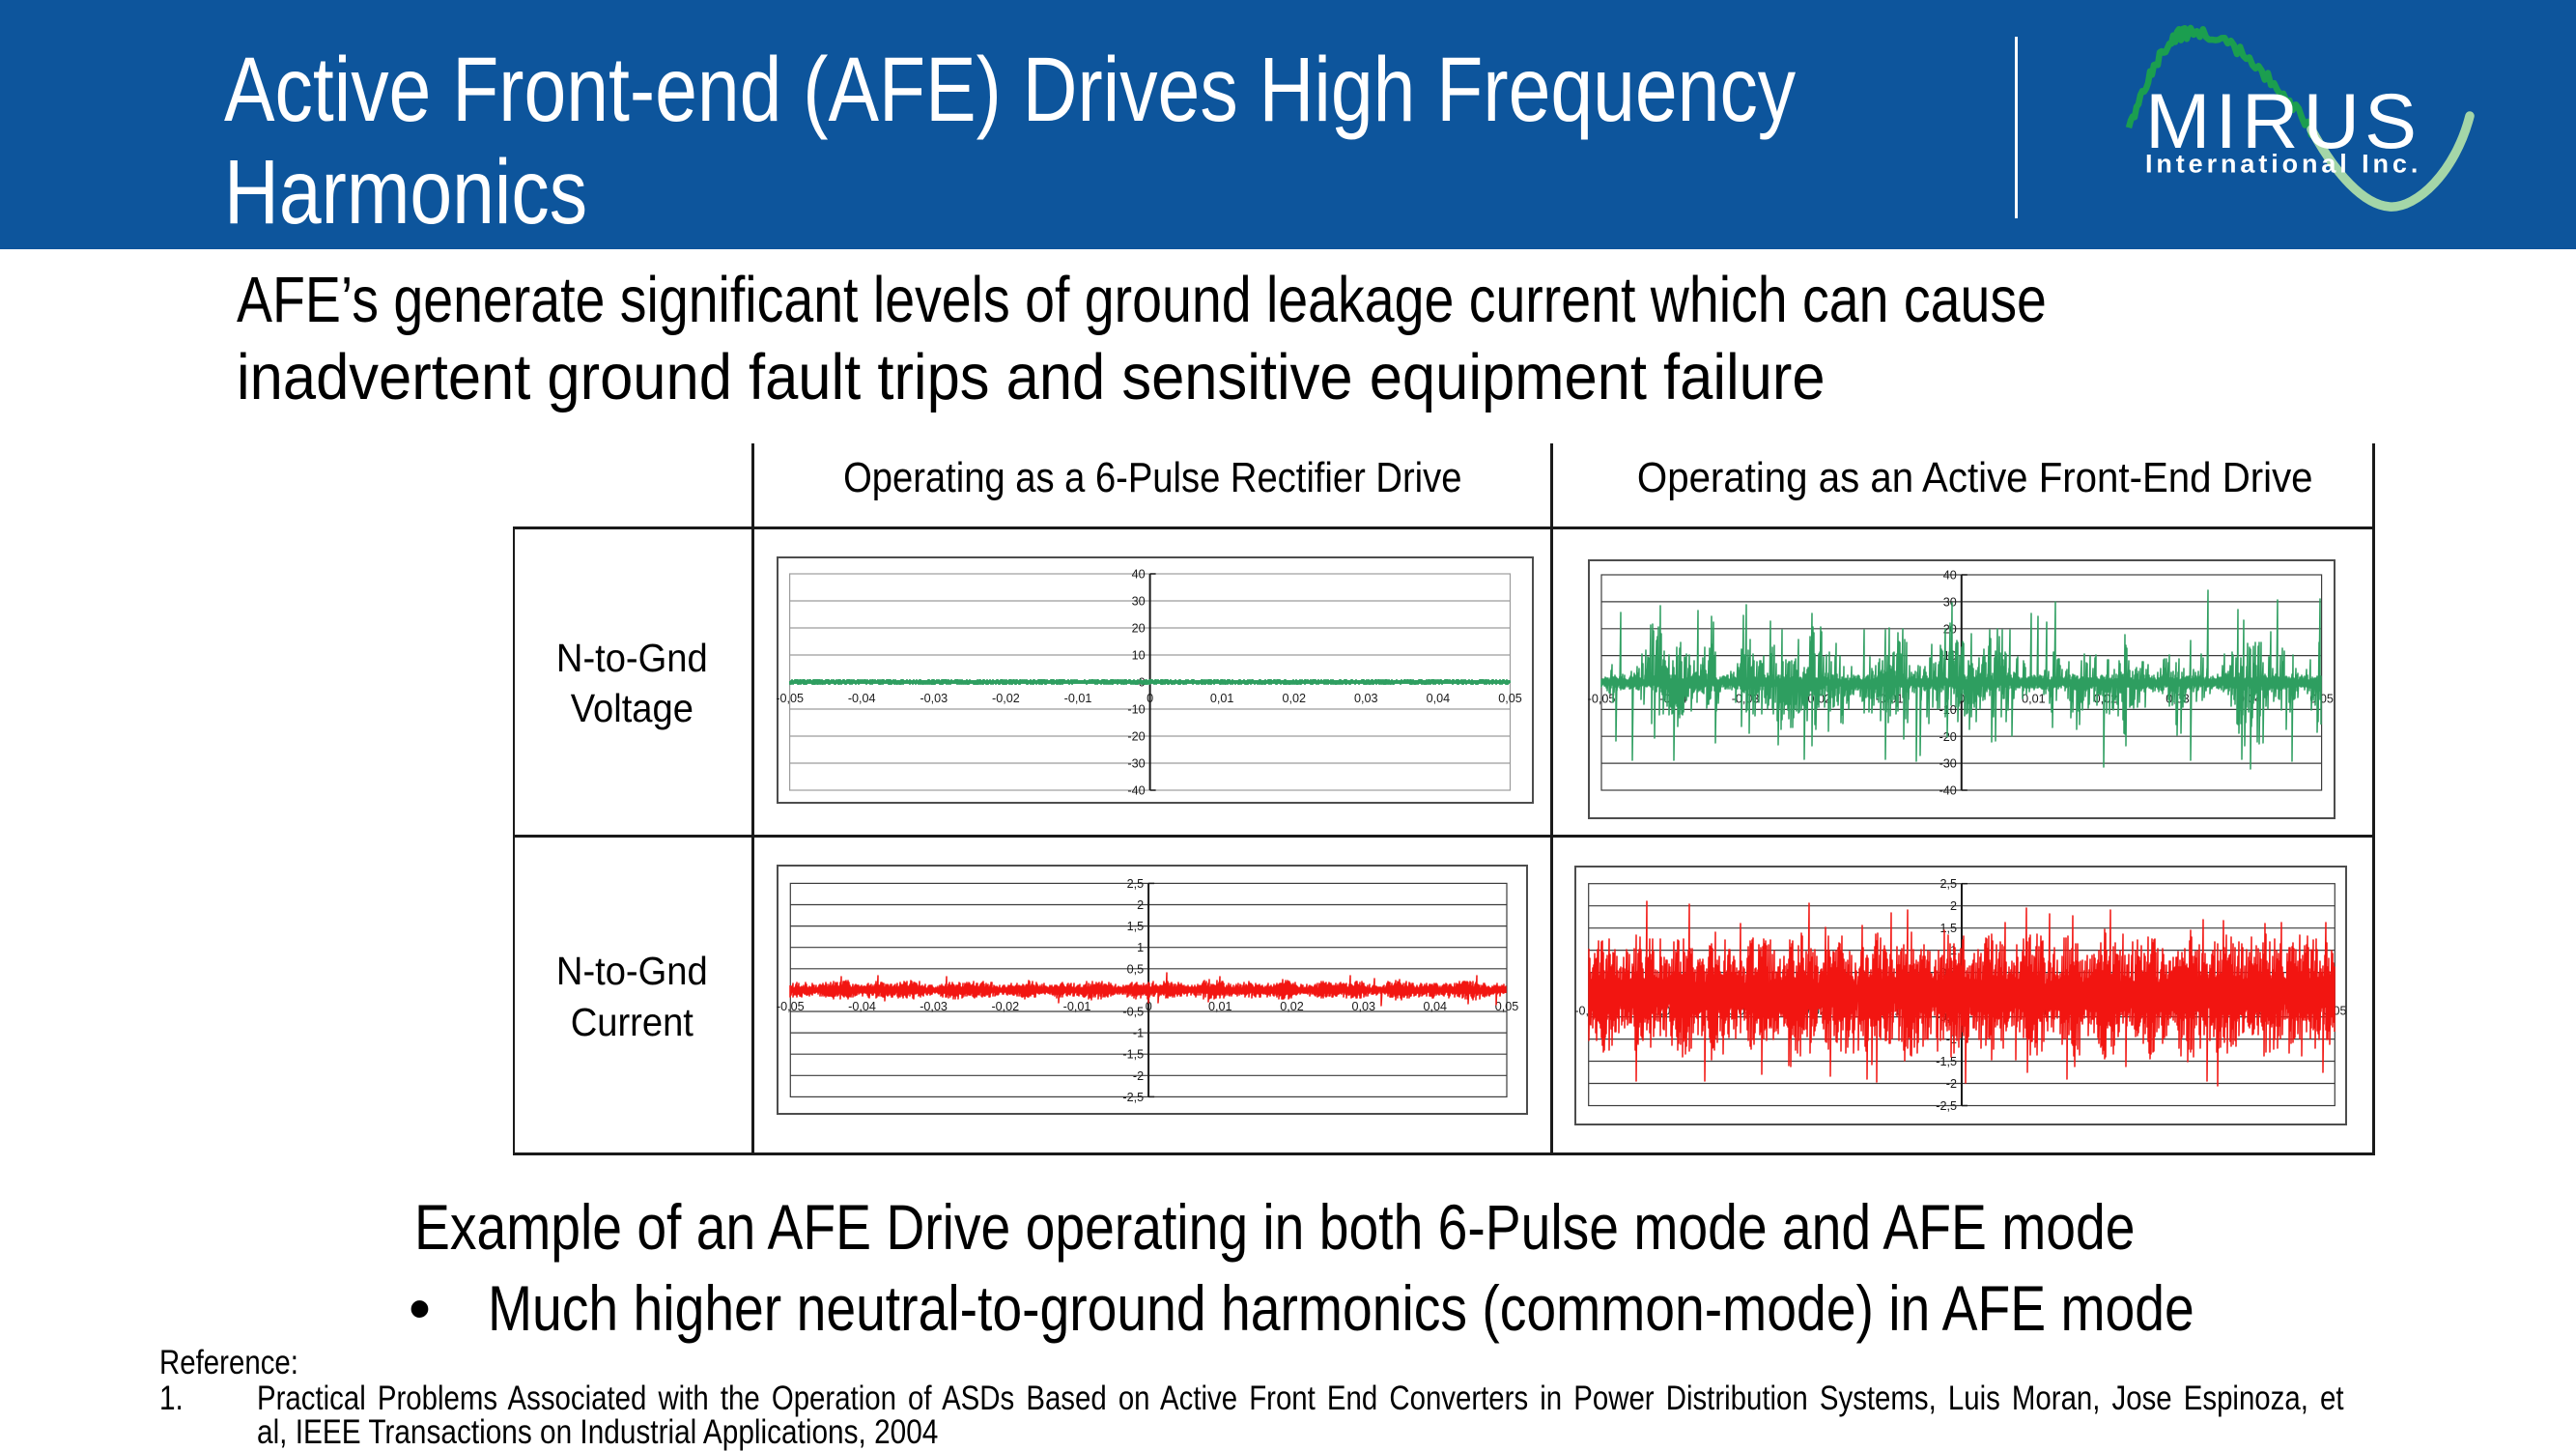 The image size is (2576, 1451). Describe the element at coordinates (1136, 969) in the screenshot. I see `svg-text: 0,5` at that location.